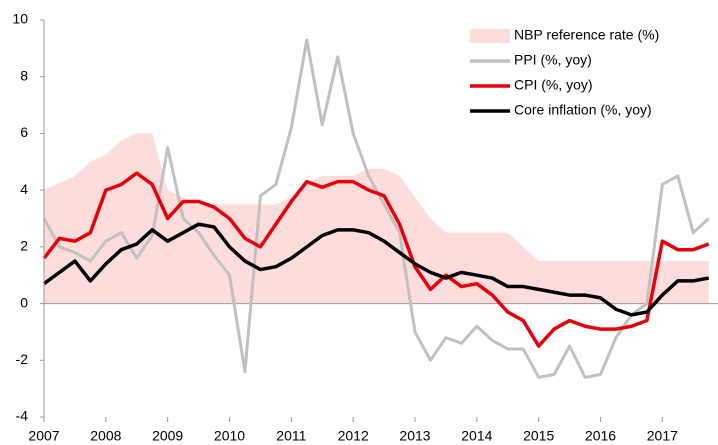 Image resolution: width=718 pixels, height=445 pixels. I want to click on y-tick-label: 4, so click(24, 189).